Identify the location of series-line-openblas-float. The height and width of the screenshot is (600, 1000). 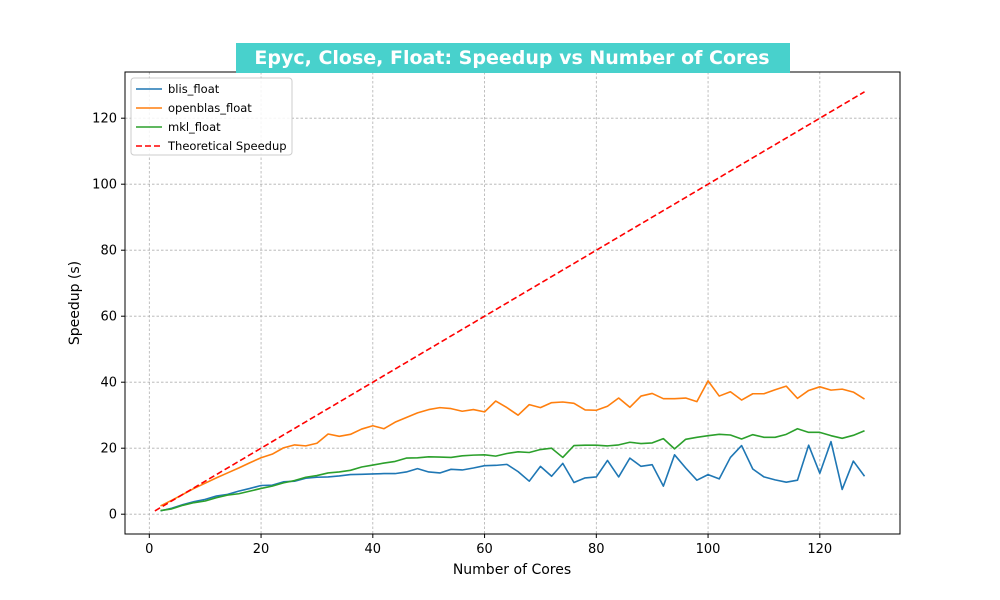
(512, 443).